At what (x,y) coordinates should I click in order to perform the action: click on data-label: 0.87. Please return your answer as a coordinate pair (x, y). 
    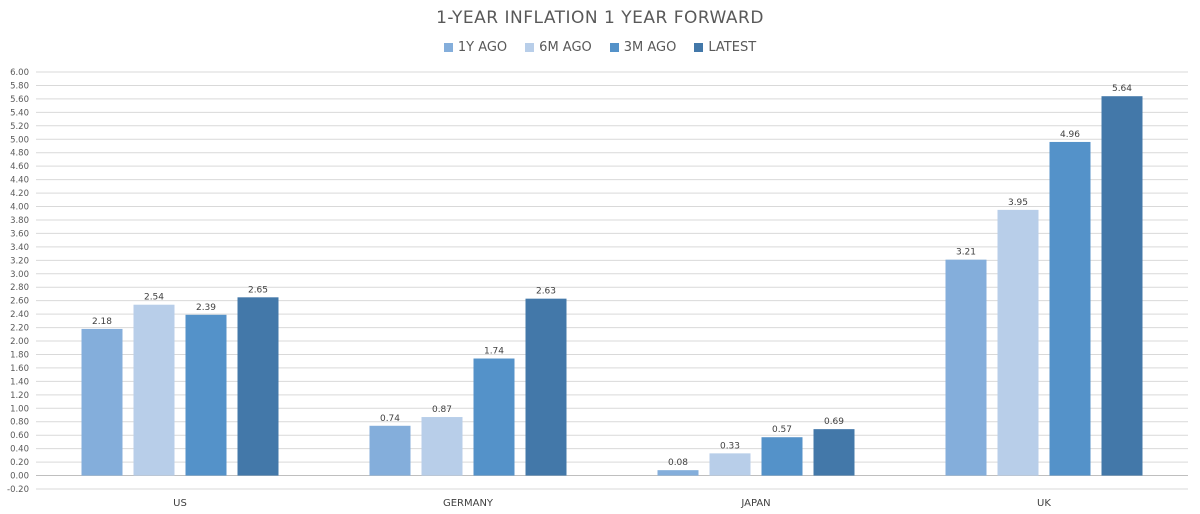
    Looking at the image, I should click on (442, 410).